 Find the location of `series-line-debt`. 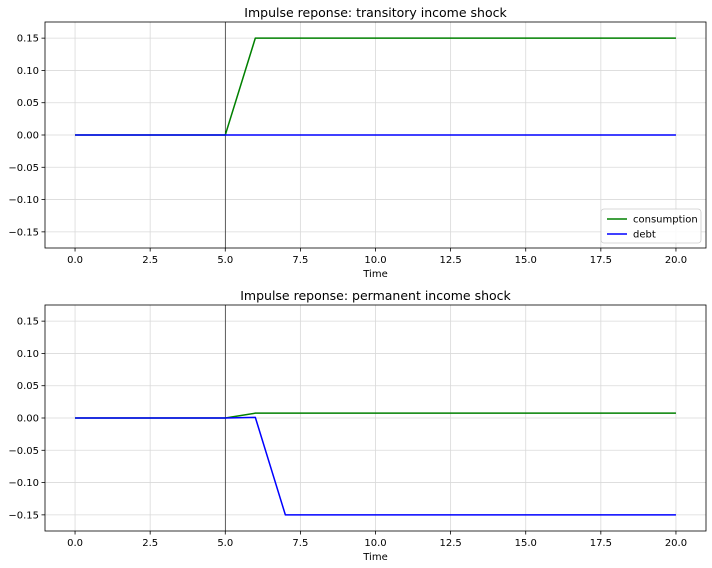

series-line-debt is located at coordinates (375, 466).